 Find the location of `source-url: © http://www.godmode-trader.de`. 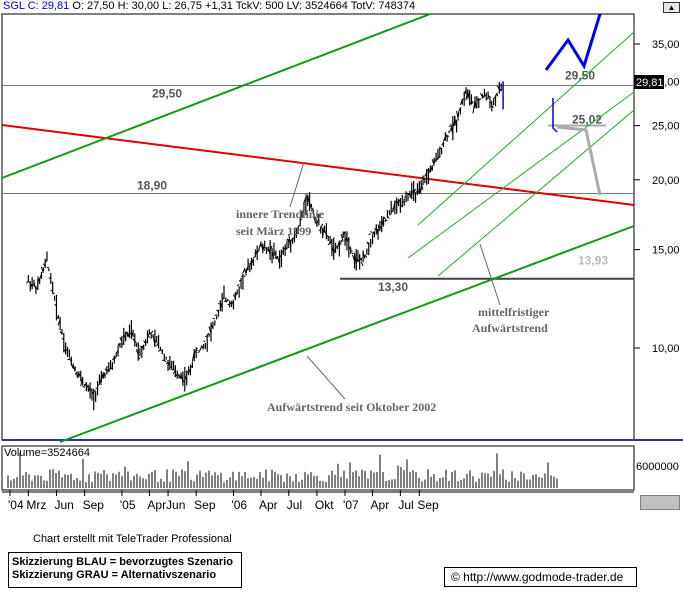

source-url: © http://www.godmode-trader.de is located at coordinates (540, 577).